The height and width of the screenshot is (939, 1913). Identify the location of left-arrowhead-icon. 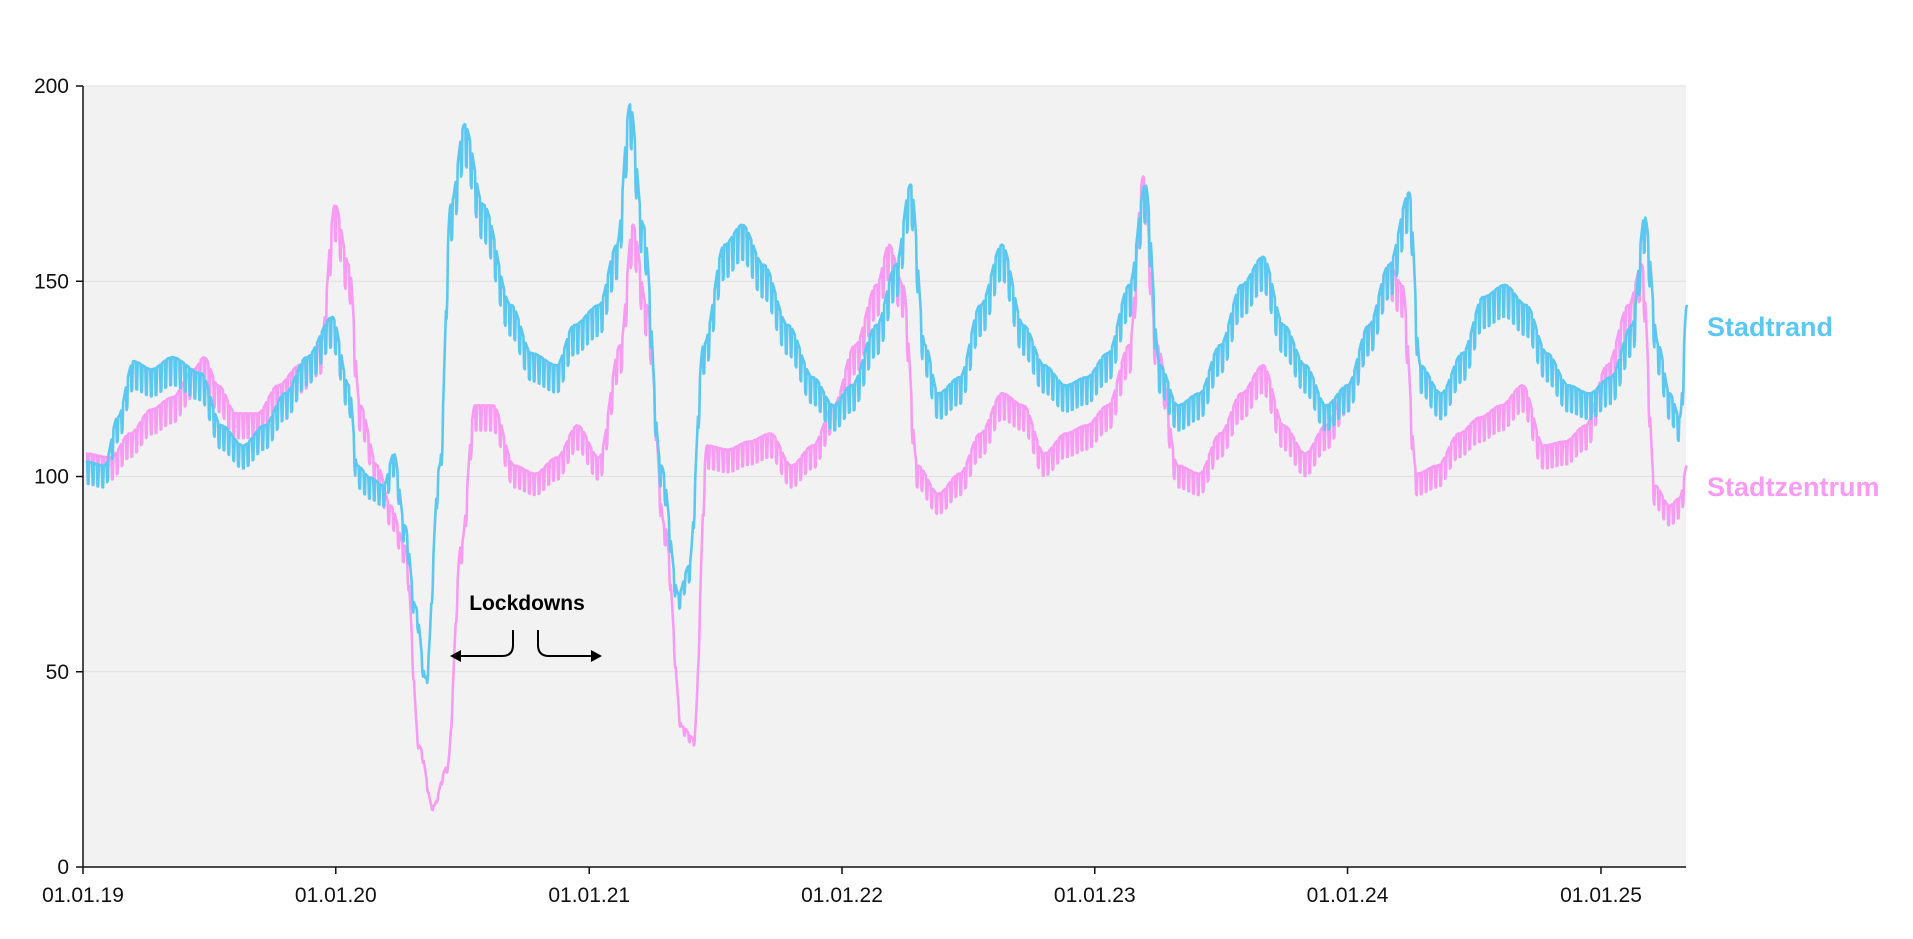
(455, 656).